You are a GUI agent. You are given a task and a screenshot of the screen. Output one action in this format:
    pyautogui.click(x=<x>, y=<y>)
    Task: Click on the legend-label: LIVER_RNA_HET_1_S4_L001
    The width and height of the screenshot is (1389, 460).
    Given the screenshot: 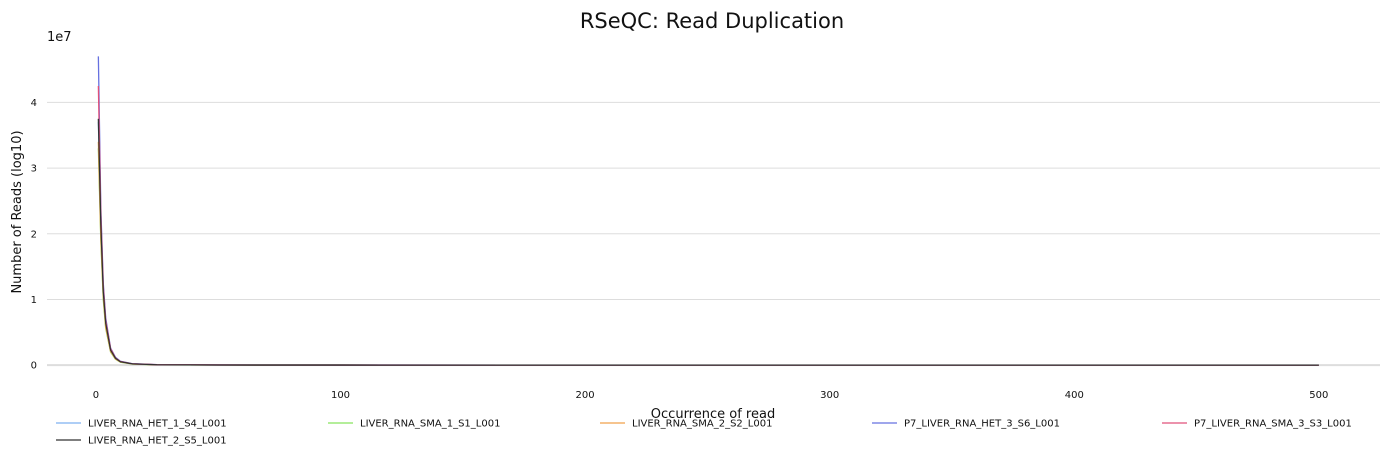 What is the action you would take?
    pyautogui.click(x=157, y=424)
    